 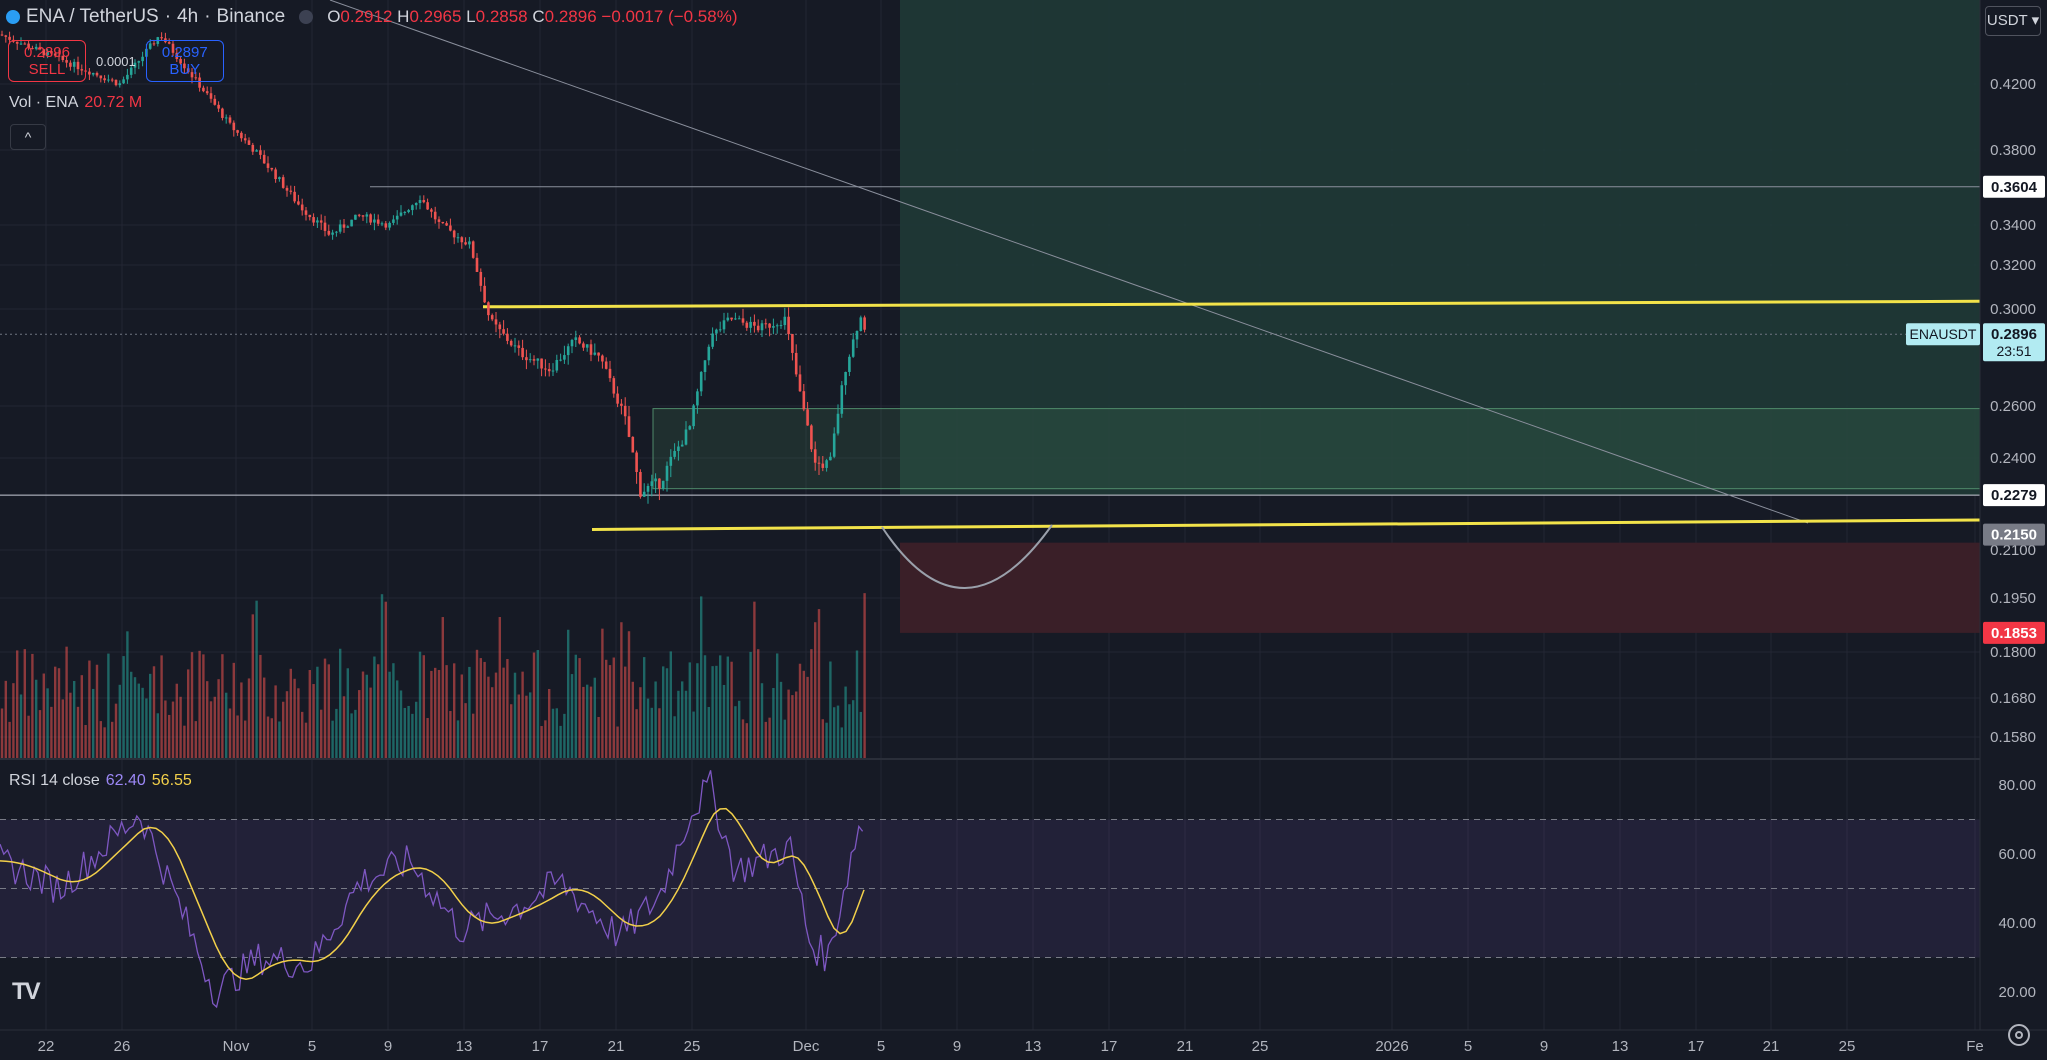 What do you see at coordinates (669, 16) in the screenshot?
I see `change-value: −0.0017 (−0.58%)` at bounding box center [669, 16].